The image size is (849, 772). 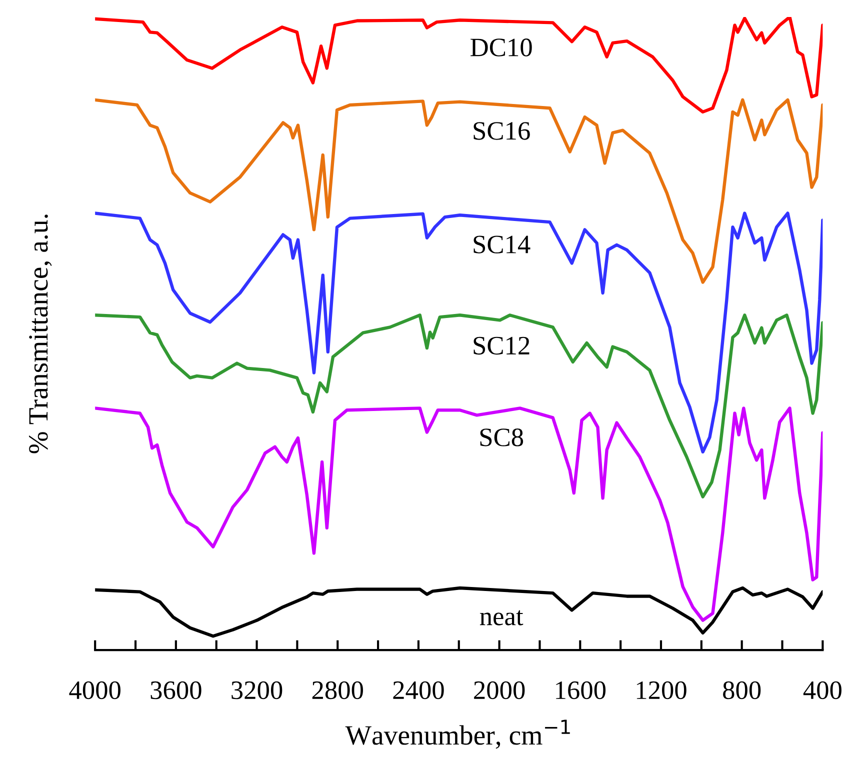 I want to click on series-label: SC16, so click(x=502, y=131).